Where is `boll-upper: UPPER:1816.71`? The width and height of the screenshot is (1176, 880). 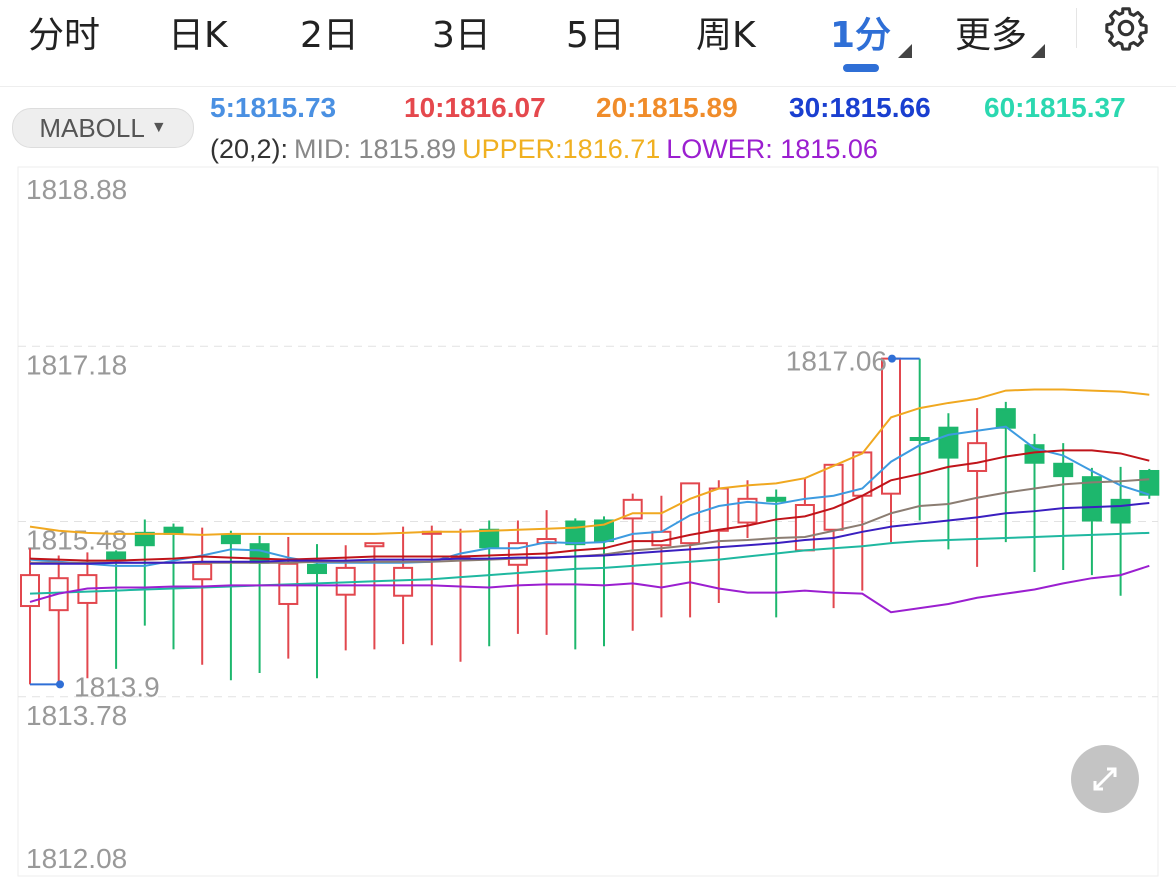
boll-upper: UPPER:1816.71 is located at coordinates (561, 149).